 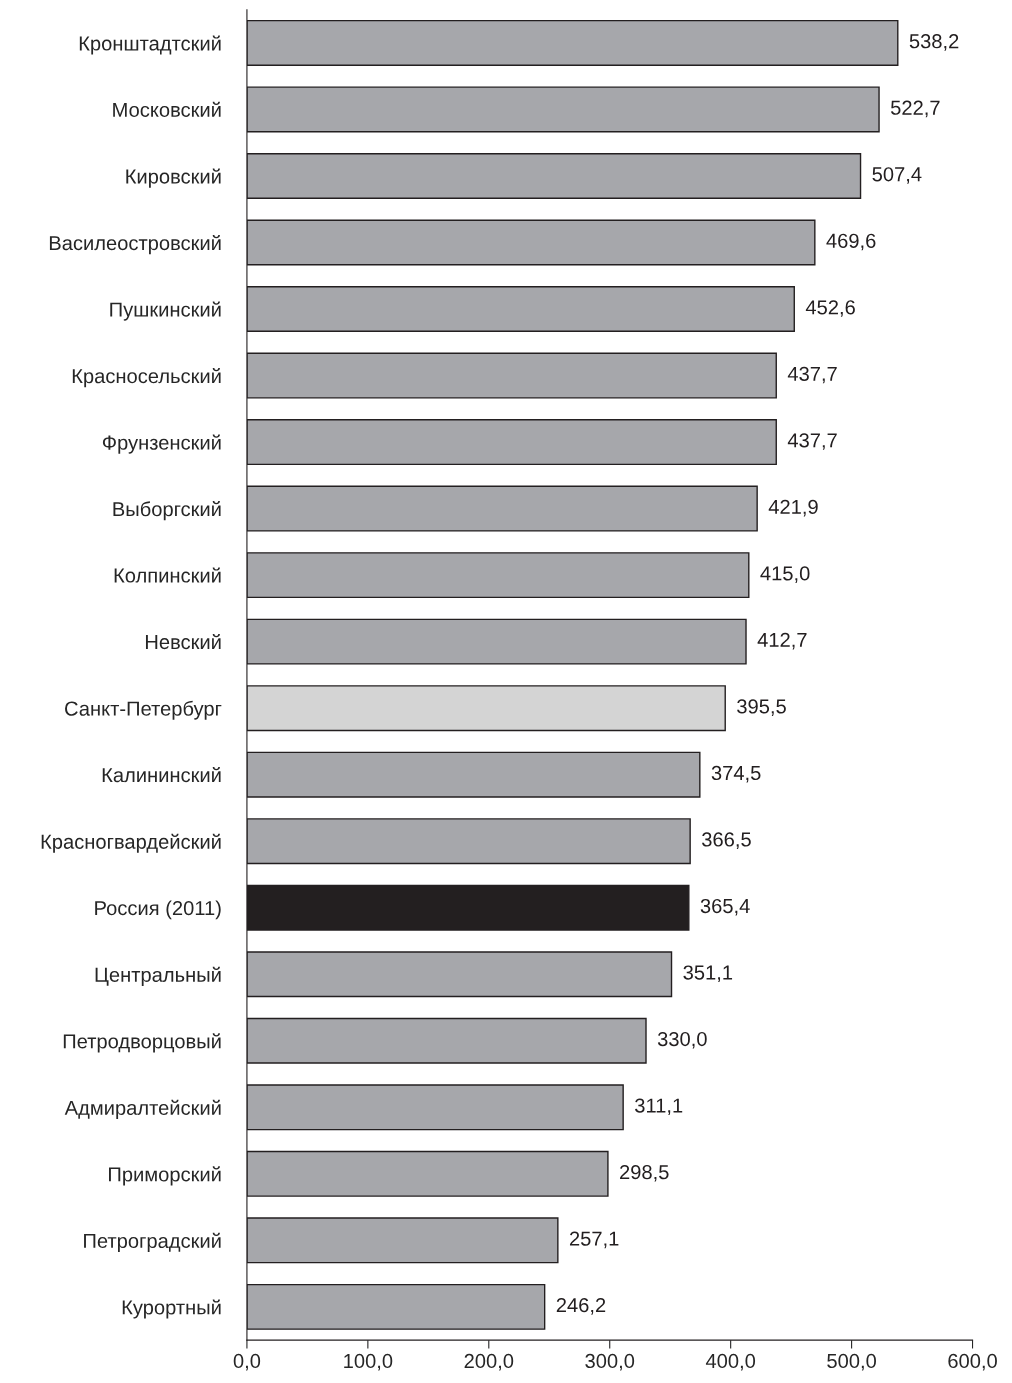 I want to click on x-tick-label: 100,0, so click(x=368, y=1362).